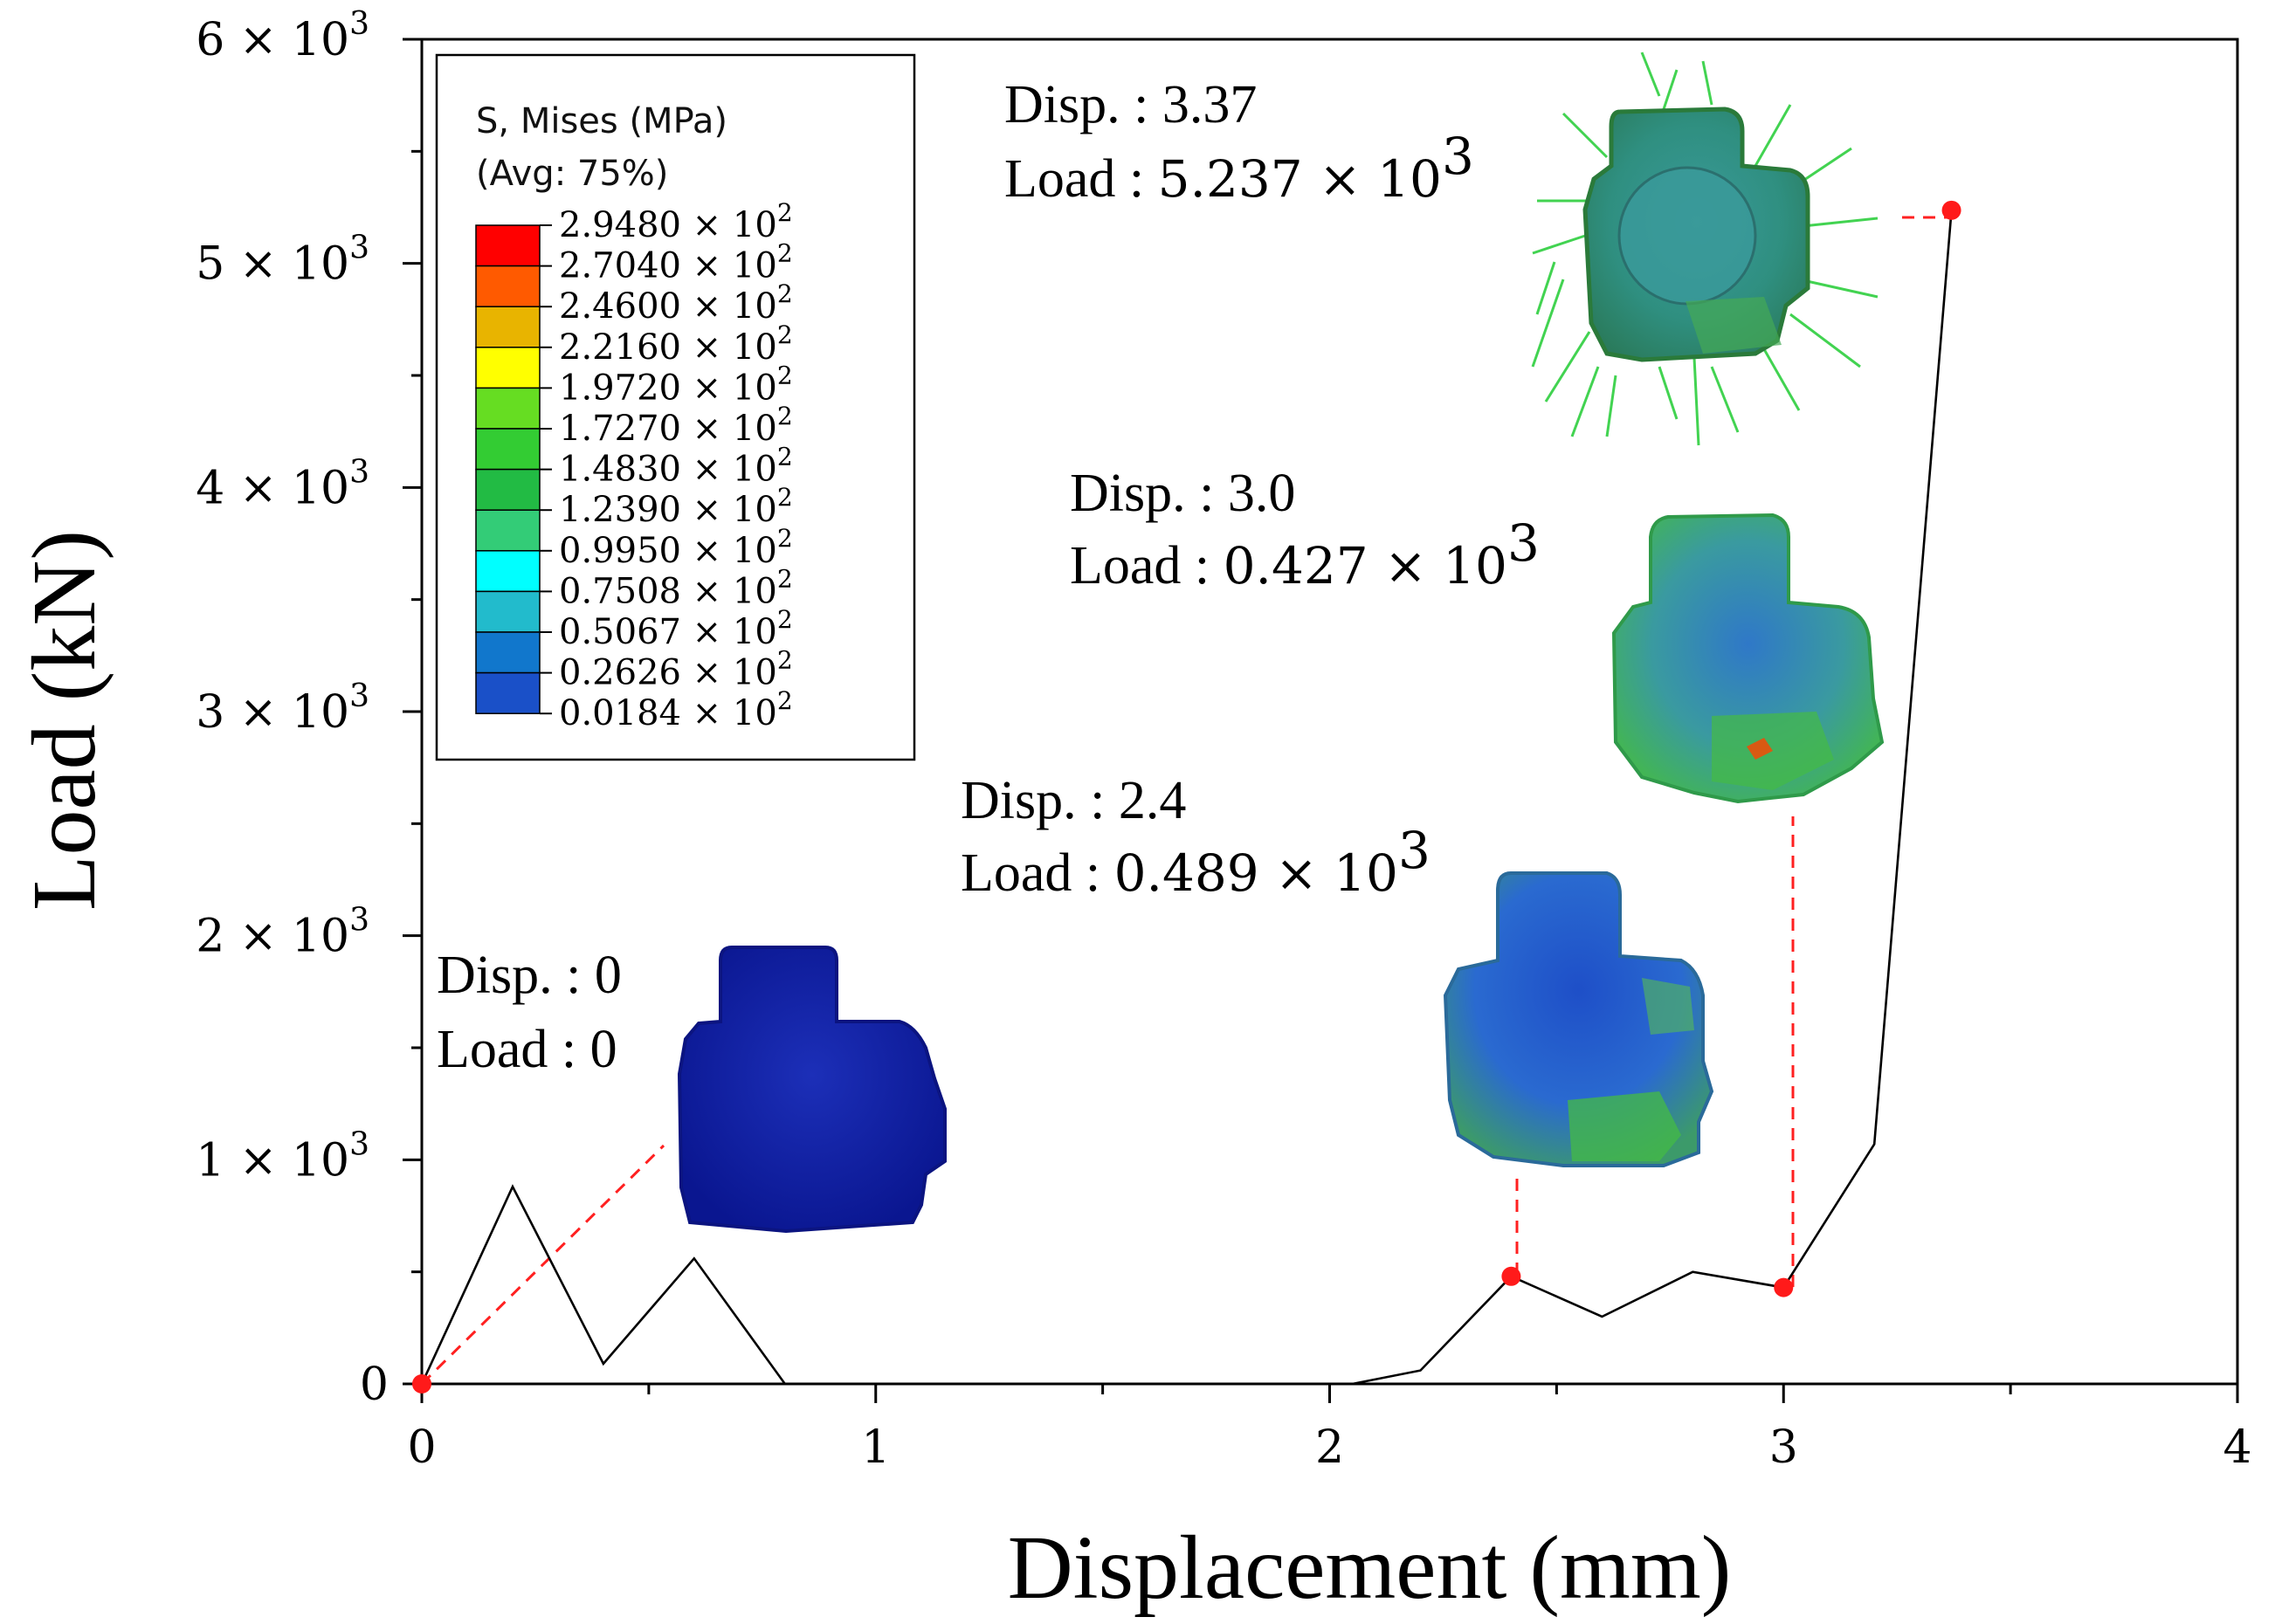 The height and width of the screenshot is (1624, 2275). What do you see at coordinates (1130, 105) in the screenshot?
I see `svg-text: Disp. : 3.37` at bounding box center [1130, 105].